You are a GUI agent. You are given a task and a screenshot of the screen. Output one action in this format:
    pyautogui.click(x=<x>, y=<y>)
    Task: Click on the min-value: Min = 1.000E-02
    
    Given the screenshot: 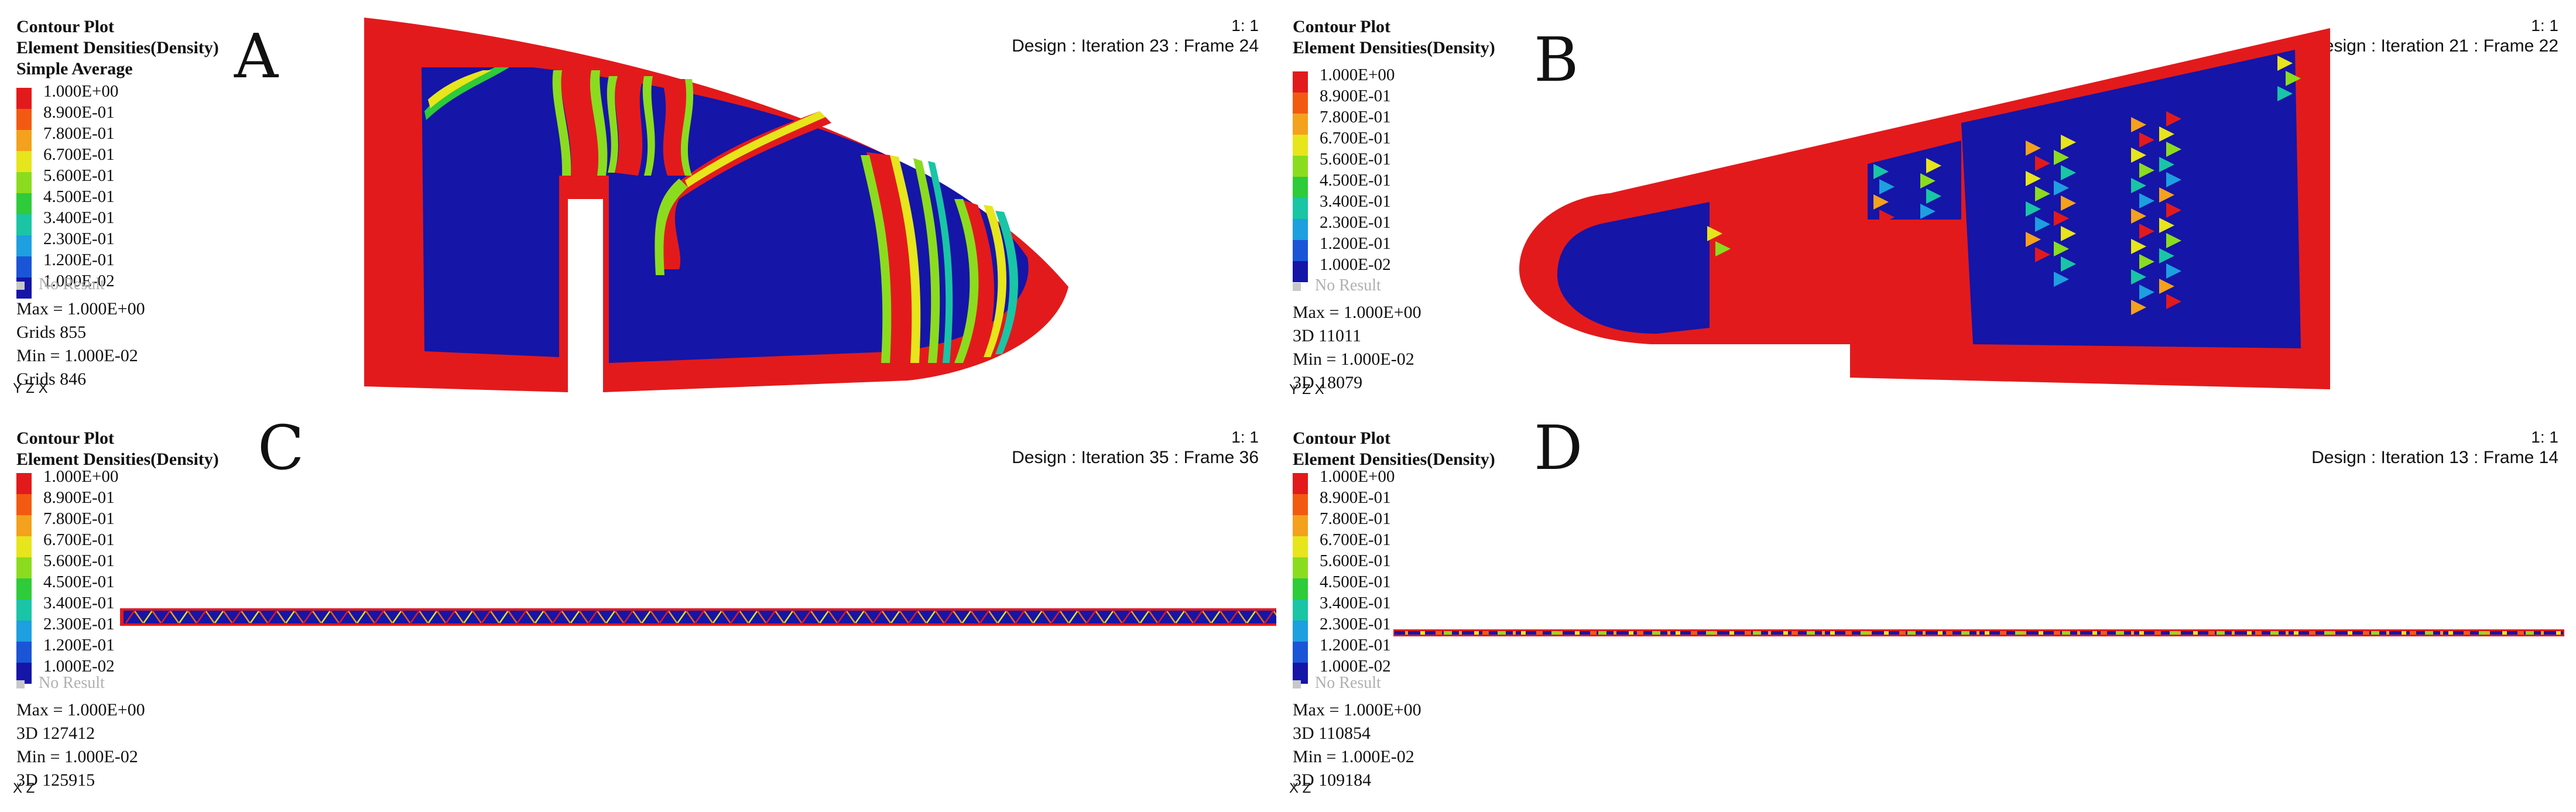 What is the action you would take?
    pyautogui.click(x=1353, y=756)
    